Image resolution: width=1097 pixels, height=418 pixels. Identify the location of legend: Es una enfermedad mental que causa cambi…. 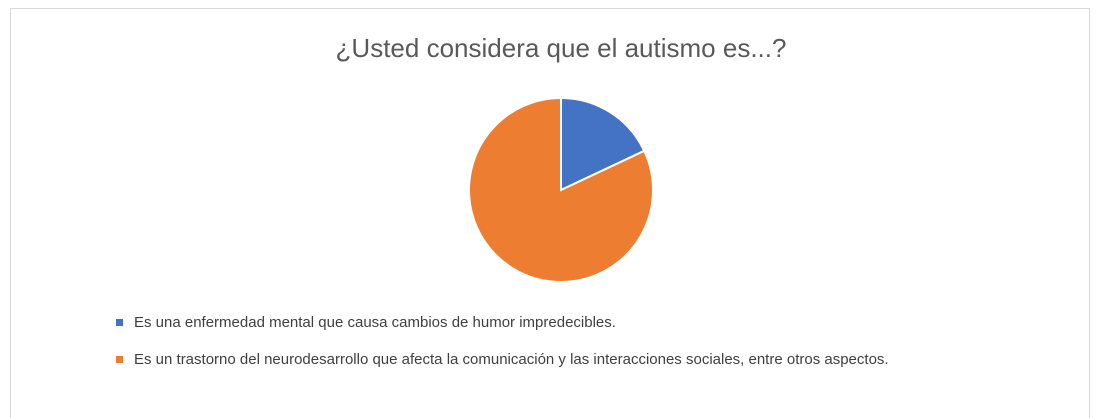
(576, 347).